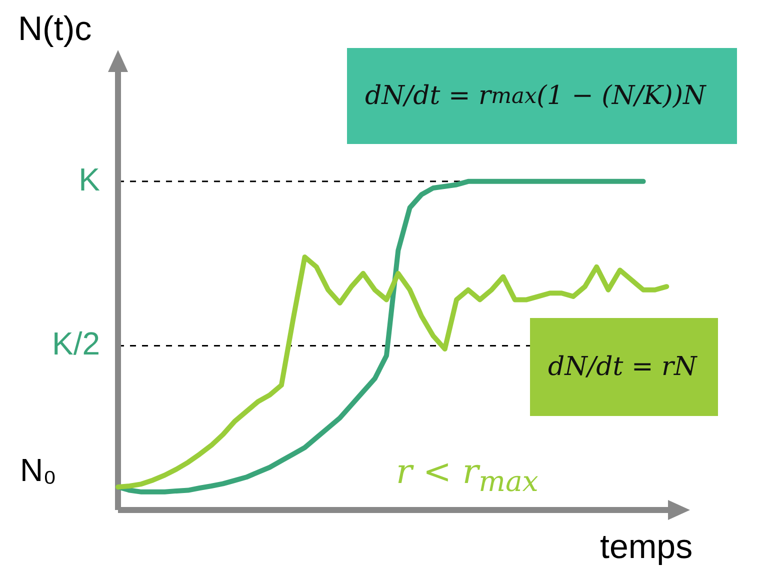  Describe the element at coordinates (467, 475) in the screenshot. I see `annotation: r < r$_{max}$` at that location.